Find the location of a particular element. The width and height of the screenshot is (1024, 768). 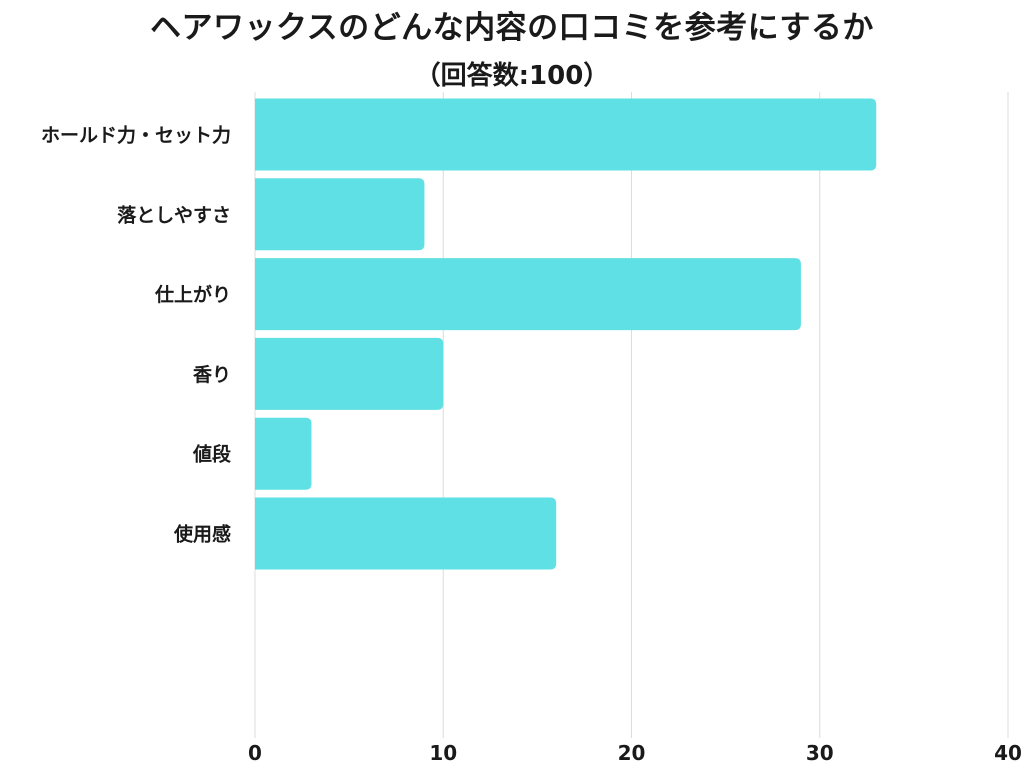

chart-subtitle: （回答数:100） is located at coordinates (512, 76).